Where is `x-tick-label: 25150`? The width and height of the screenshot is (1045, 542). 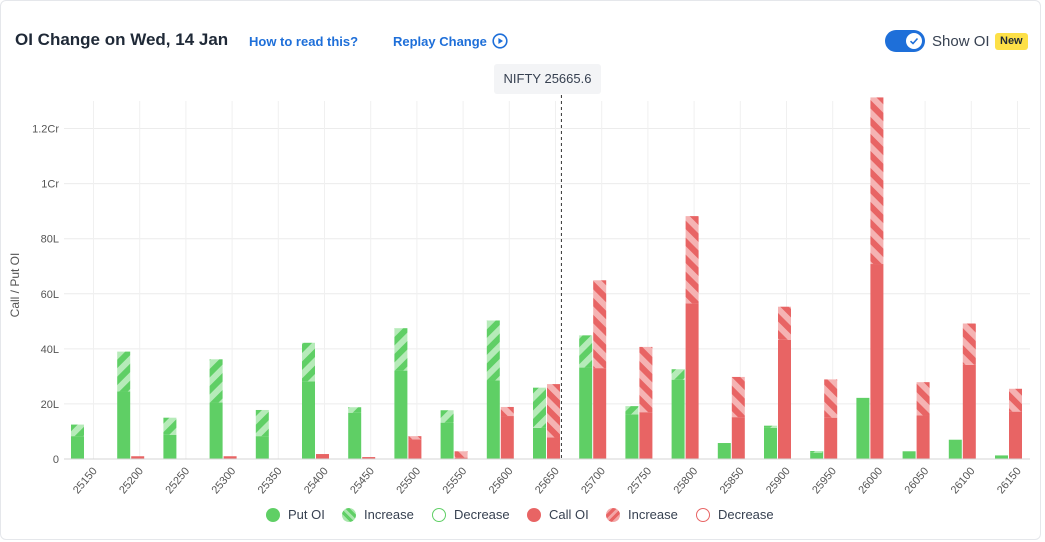
x-tick-label: 25150 is located at coordinates (85, 480).